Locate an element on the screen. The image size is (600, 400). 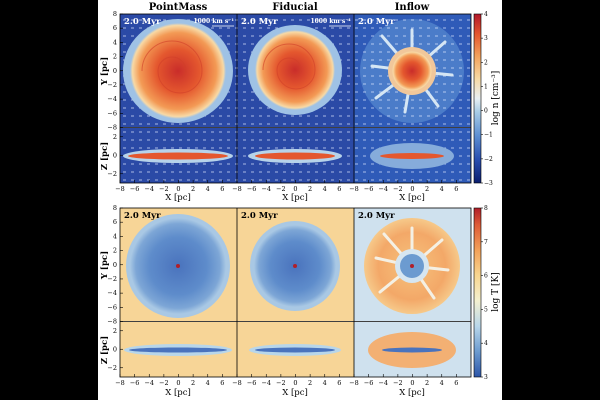
colorbar-tick-label: −3 is located at coordinates (488, 183).